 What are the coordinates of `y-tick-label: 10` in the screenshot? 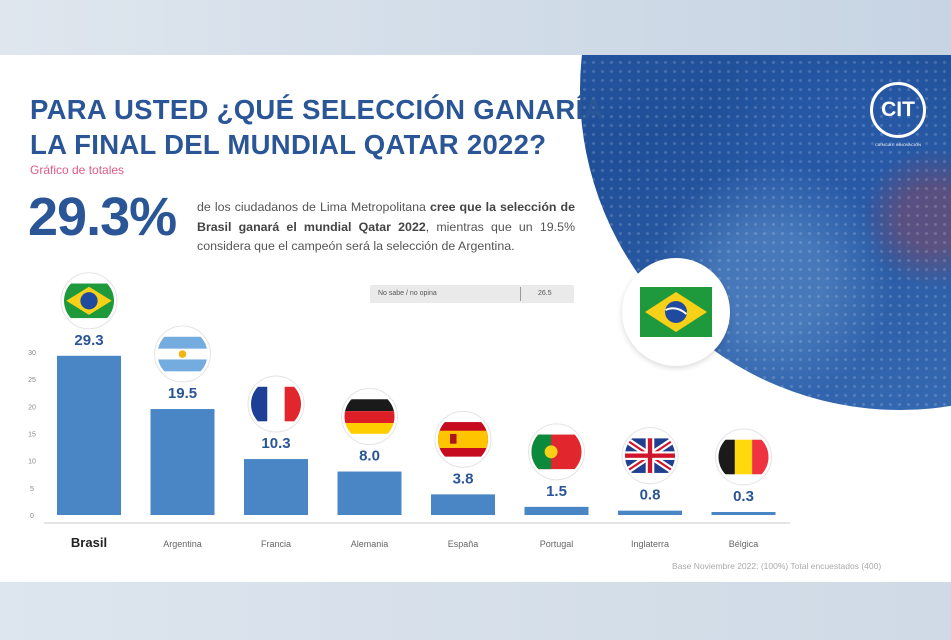 It's located at (32, 462).